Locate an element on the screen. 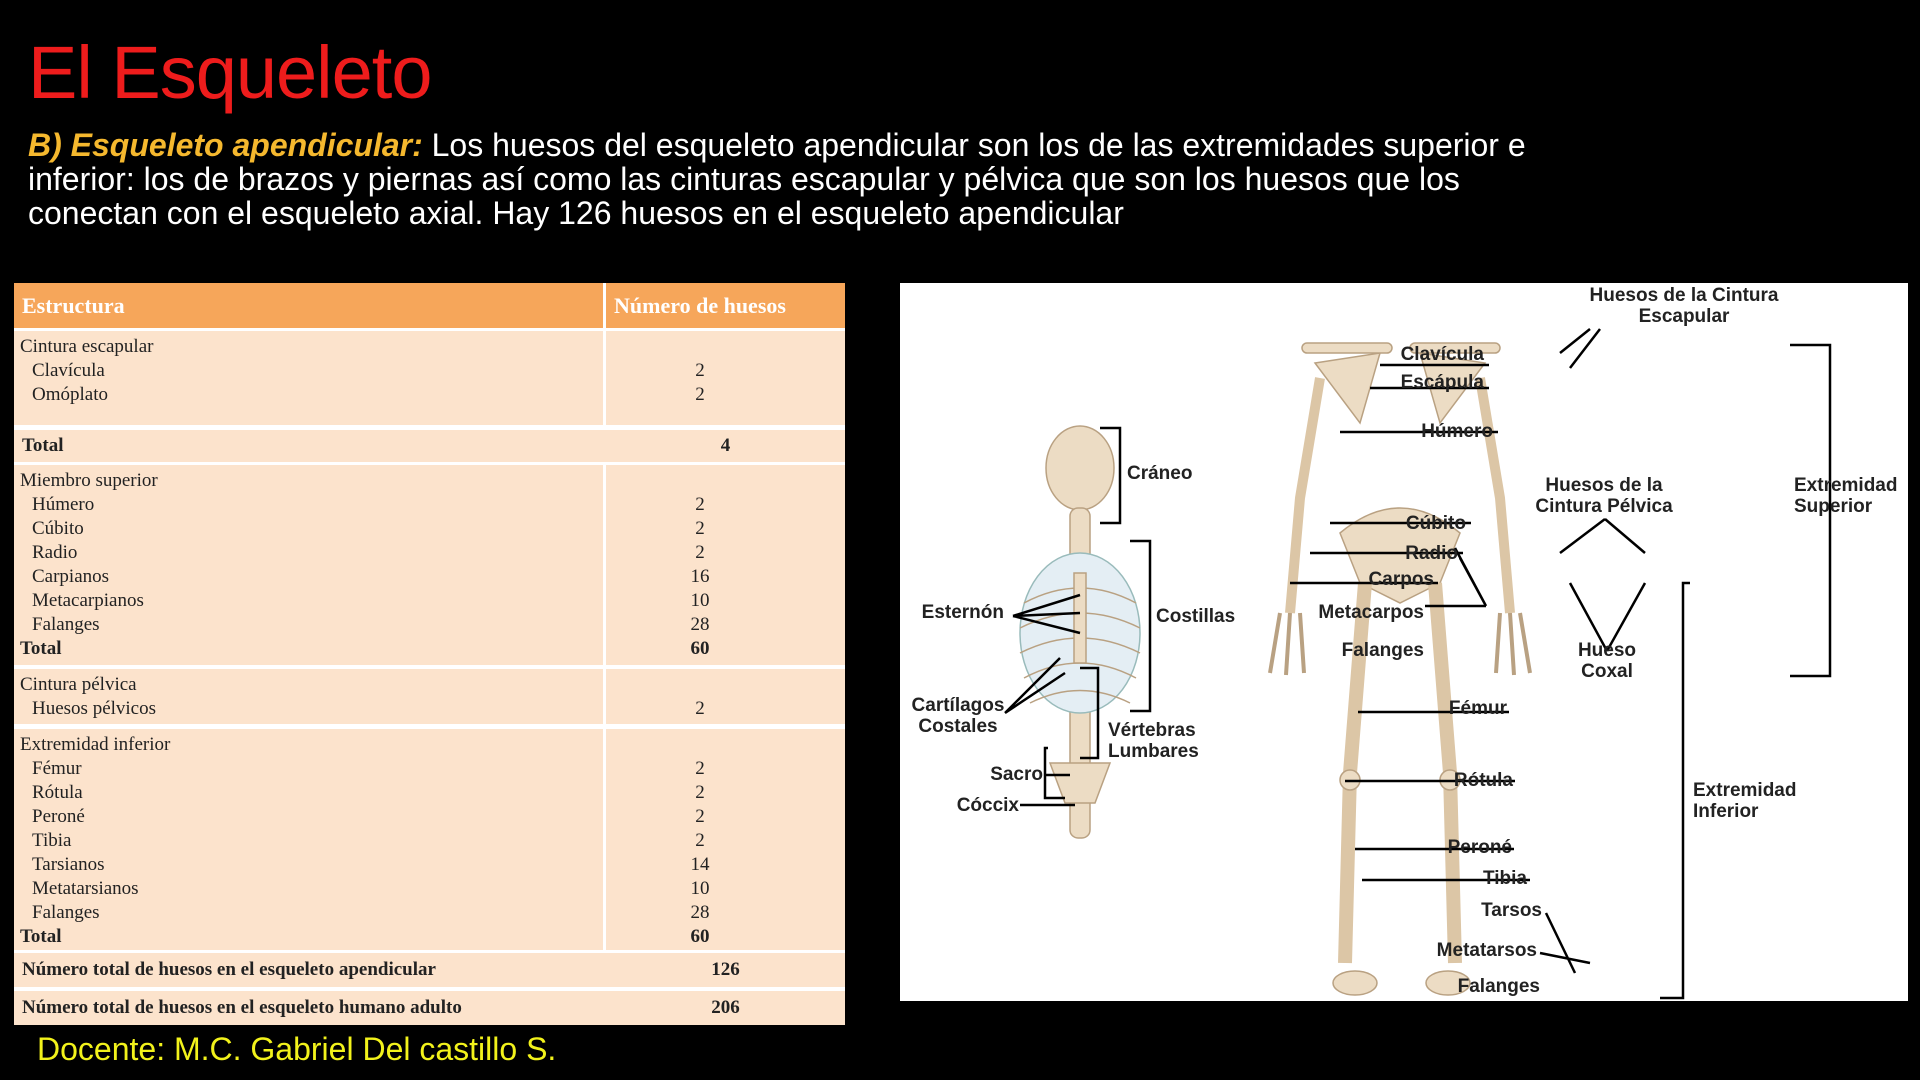 The width and height of the screenshot is (1920, 1080). slide-title: El Esqueleto is located at coordinates (230, 72).